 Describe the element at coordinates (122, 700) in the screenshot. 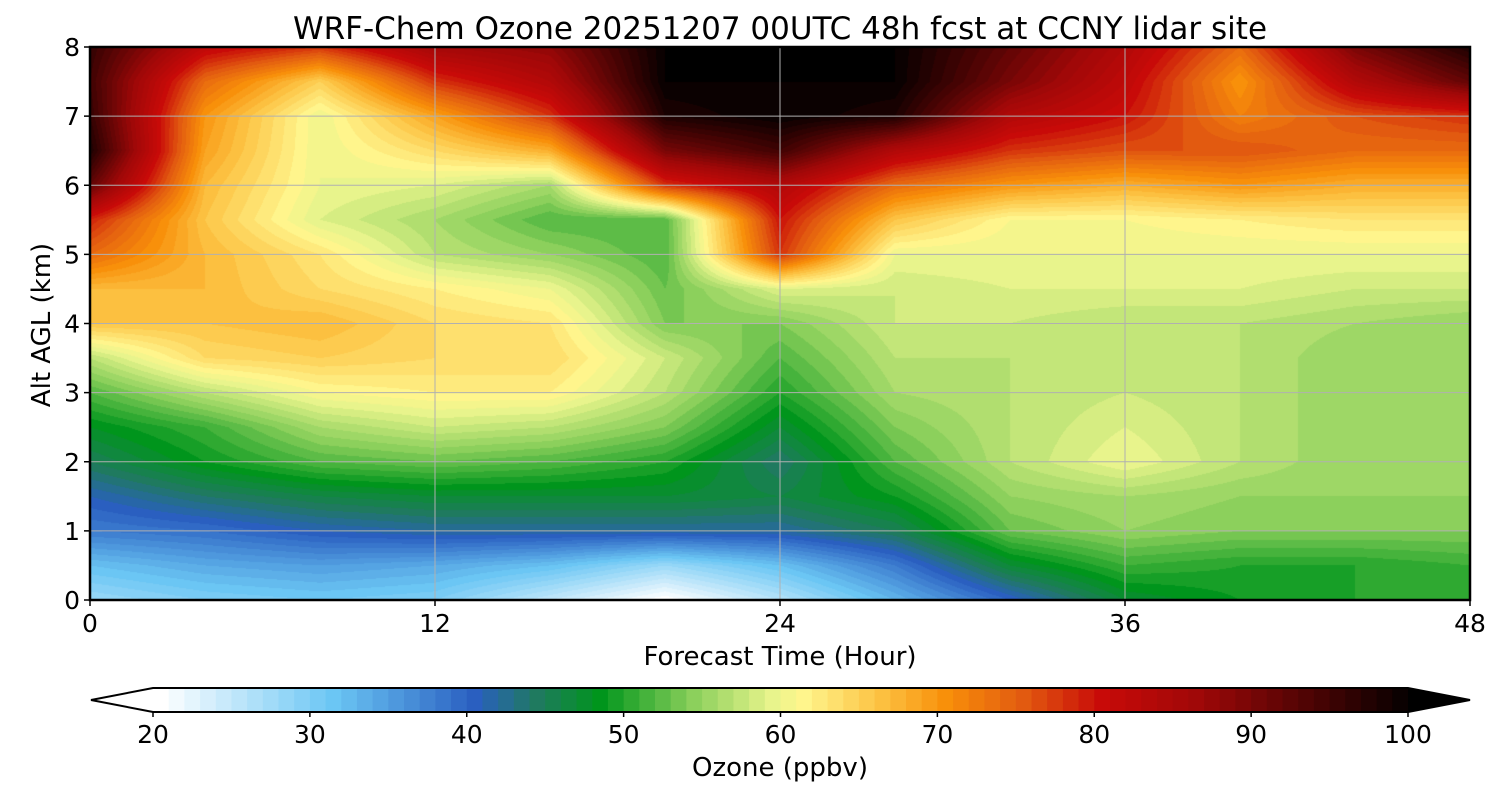

I see `colorbar-extend-min` at that location.